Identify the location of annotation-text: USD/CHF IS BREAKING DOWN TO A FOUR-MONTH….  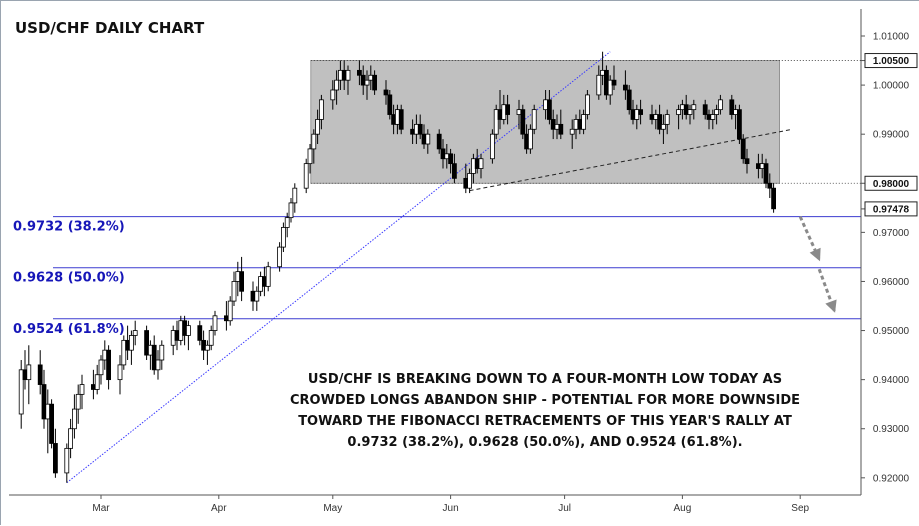
(545, 411).